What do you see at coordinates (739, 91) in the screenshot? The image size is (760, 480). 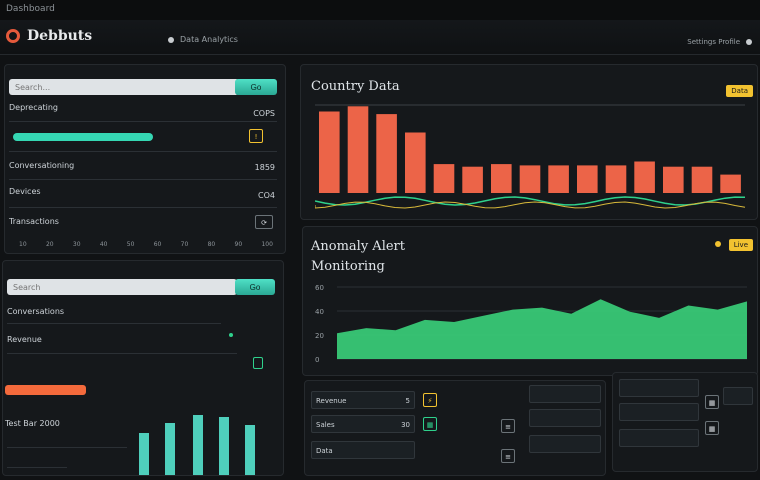 I see `chart-badge: Data` at bounding box center [739, 91].